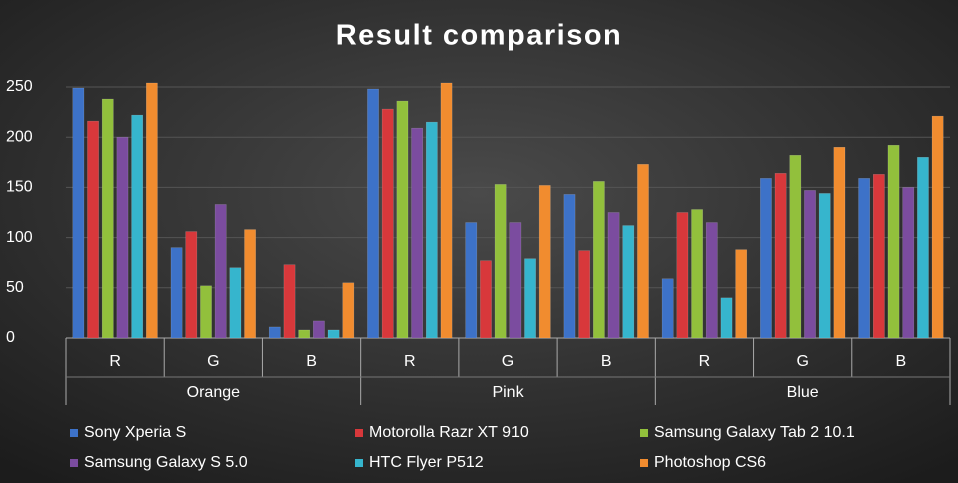 The width and height of the screenshot is (958, 483). I want to click on y-tick-label: 200, so click(19, 136).